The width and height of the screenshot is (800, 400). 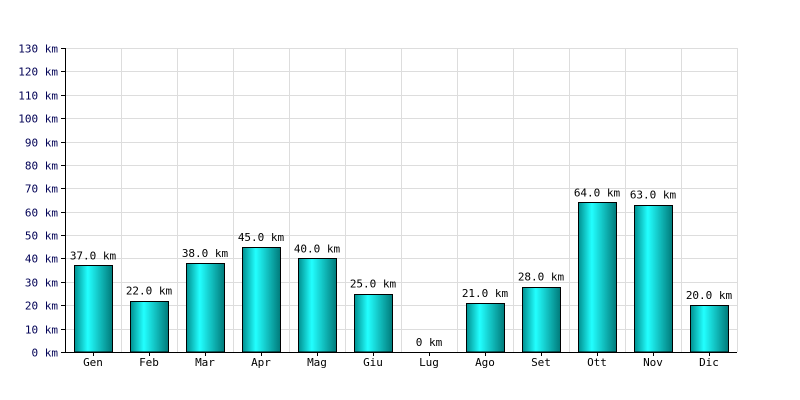 What do you see at coordinates (373, 362) in the screenshot?
I see `x-tick-label-giu: Giu` at bounding box center [373, 362].